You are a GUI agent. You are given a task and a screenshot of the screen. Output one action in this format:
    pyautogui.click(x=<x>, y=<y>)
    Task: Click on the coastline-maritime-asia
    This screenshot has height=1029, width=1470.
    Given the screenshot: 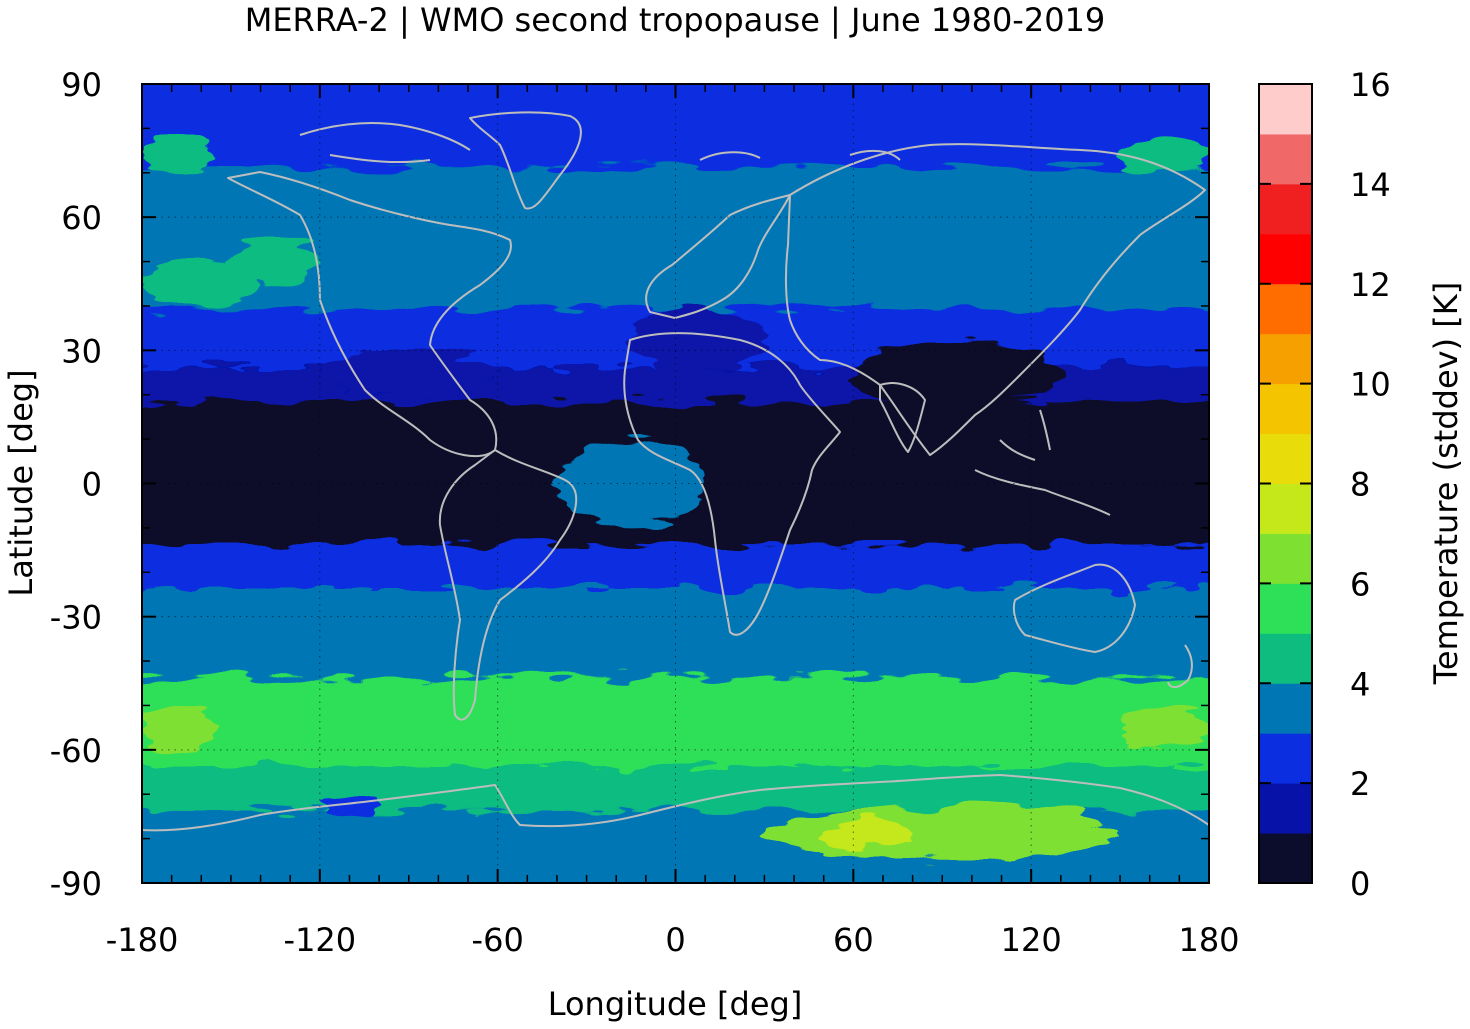 What is the action you would take?
    pyautogui.click(x=1042, y=462)
    